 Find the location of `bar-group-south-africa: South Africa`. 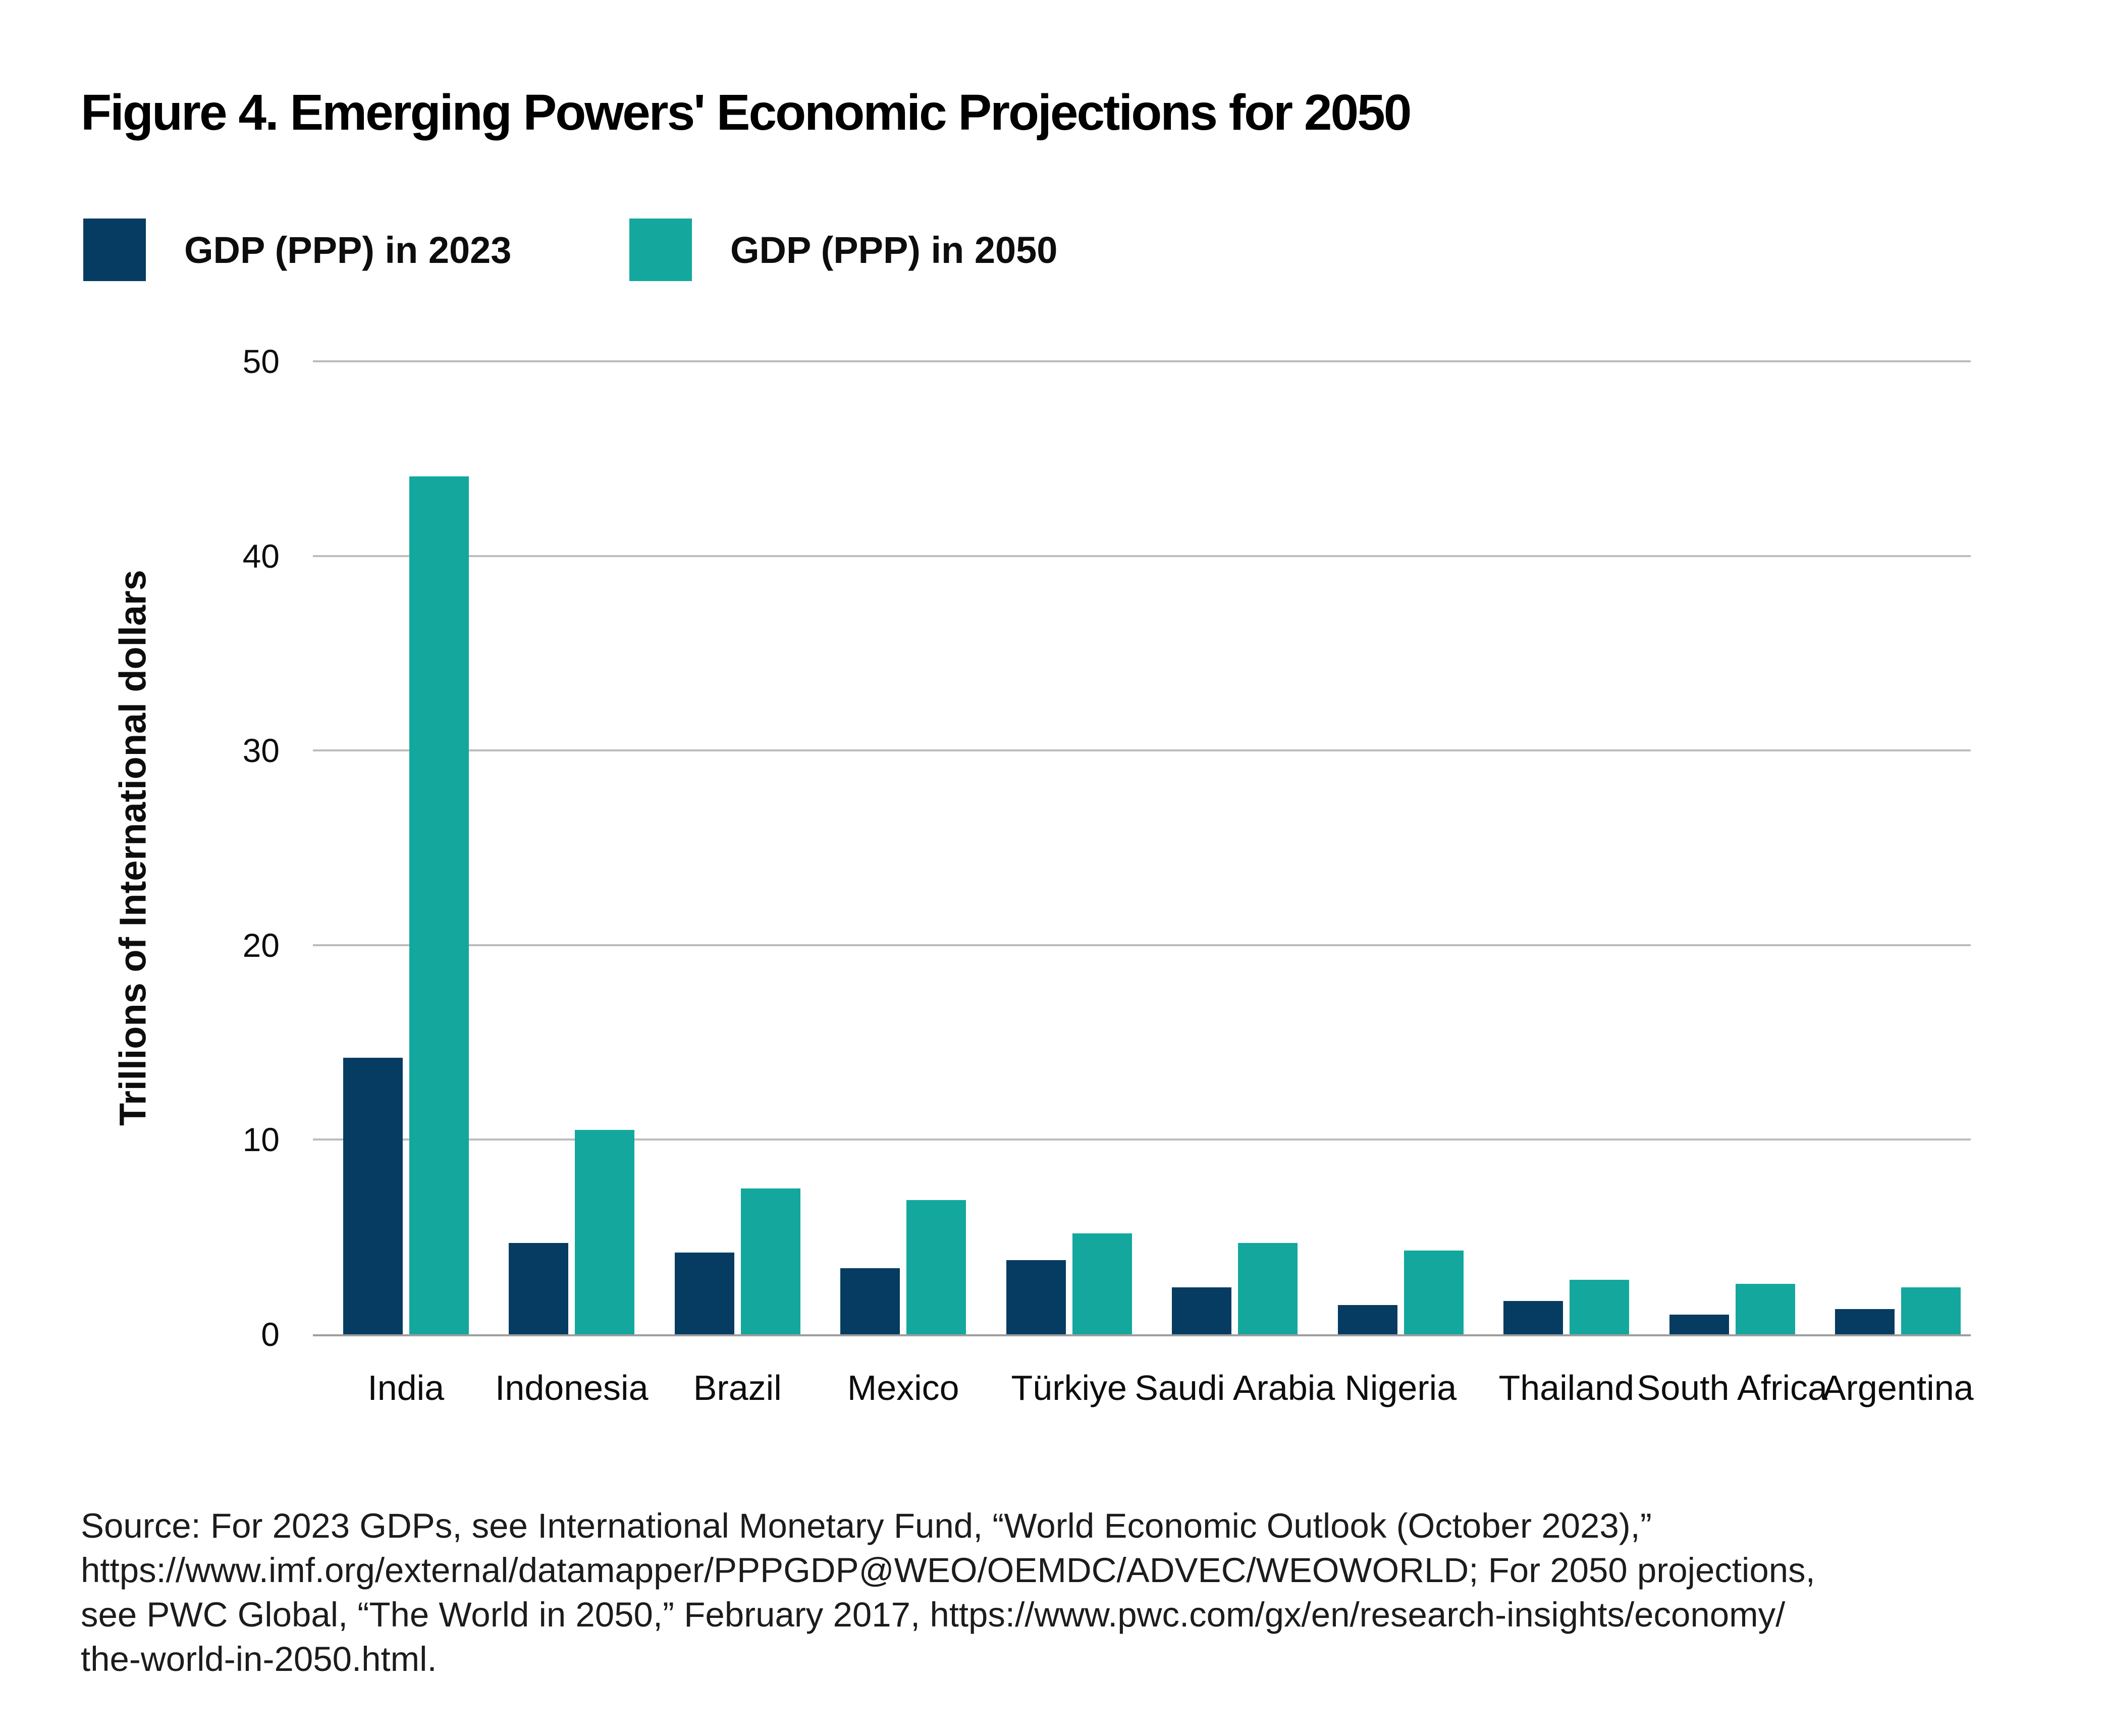

bar-group-south-africa: South Africa is located at coordinates (1732, 884).